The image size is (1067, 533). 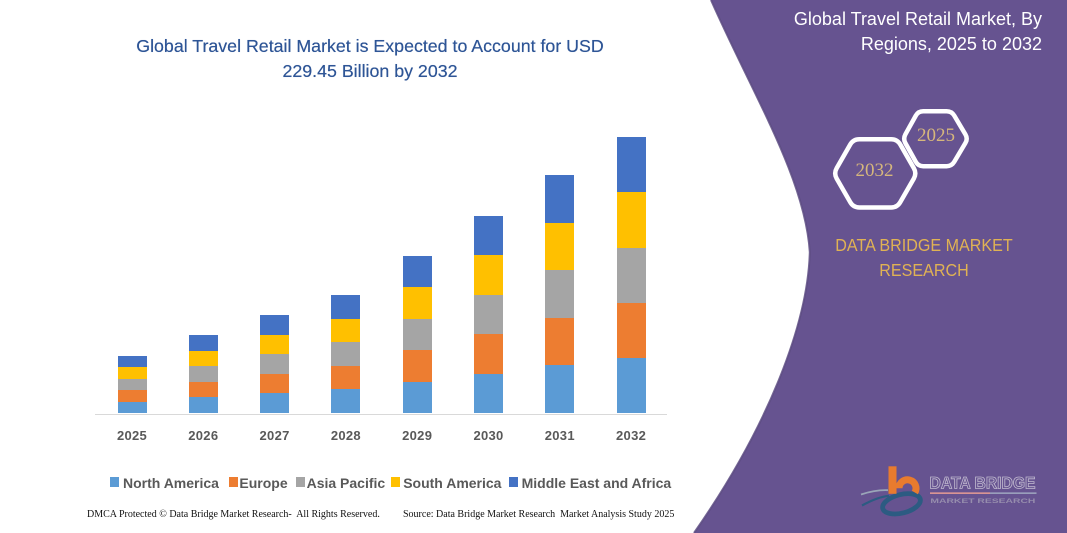 I want to click on svg-text: MARKET RESEARCH, so click(x=982, y=501).